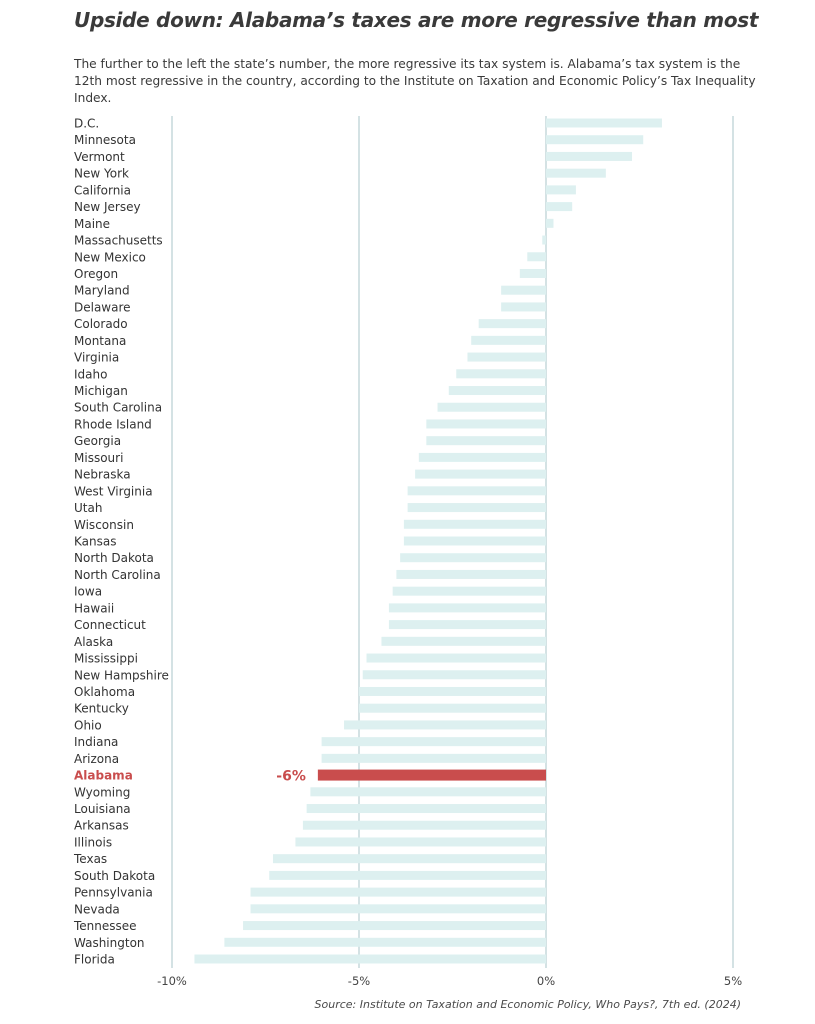 This screenshot has height=1024, width=815. I want to click on category-label: Oregon, so click(96, 274).